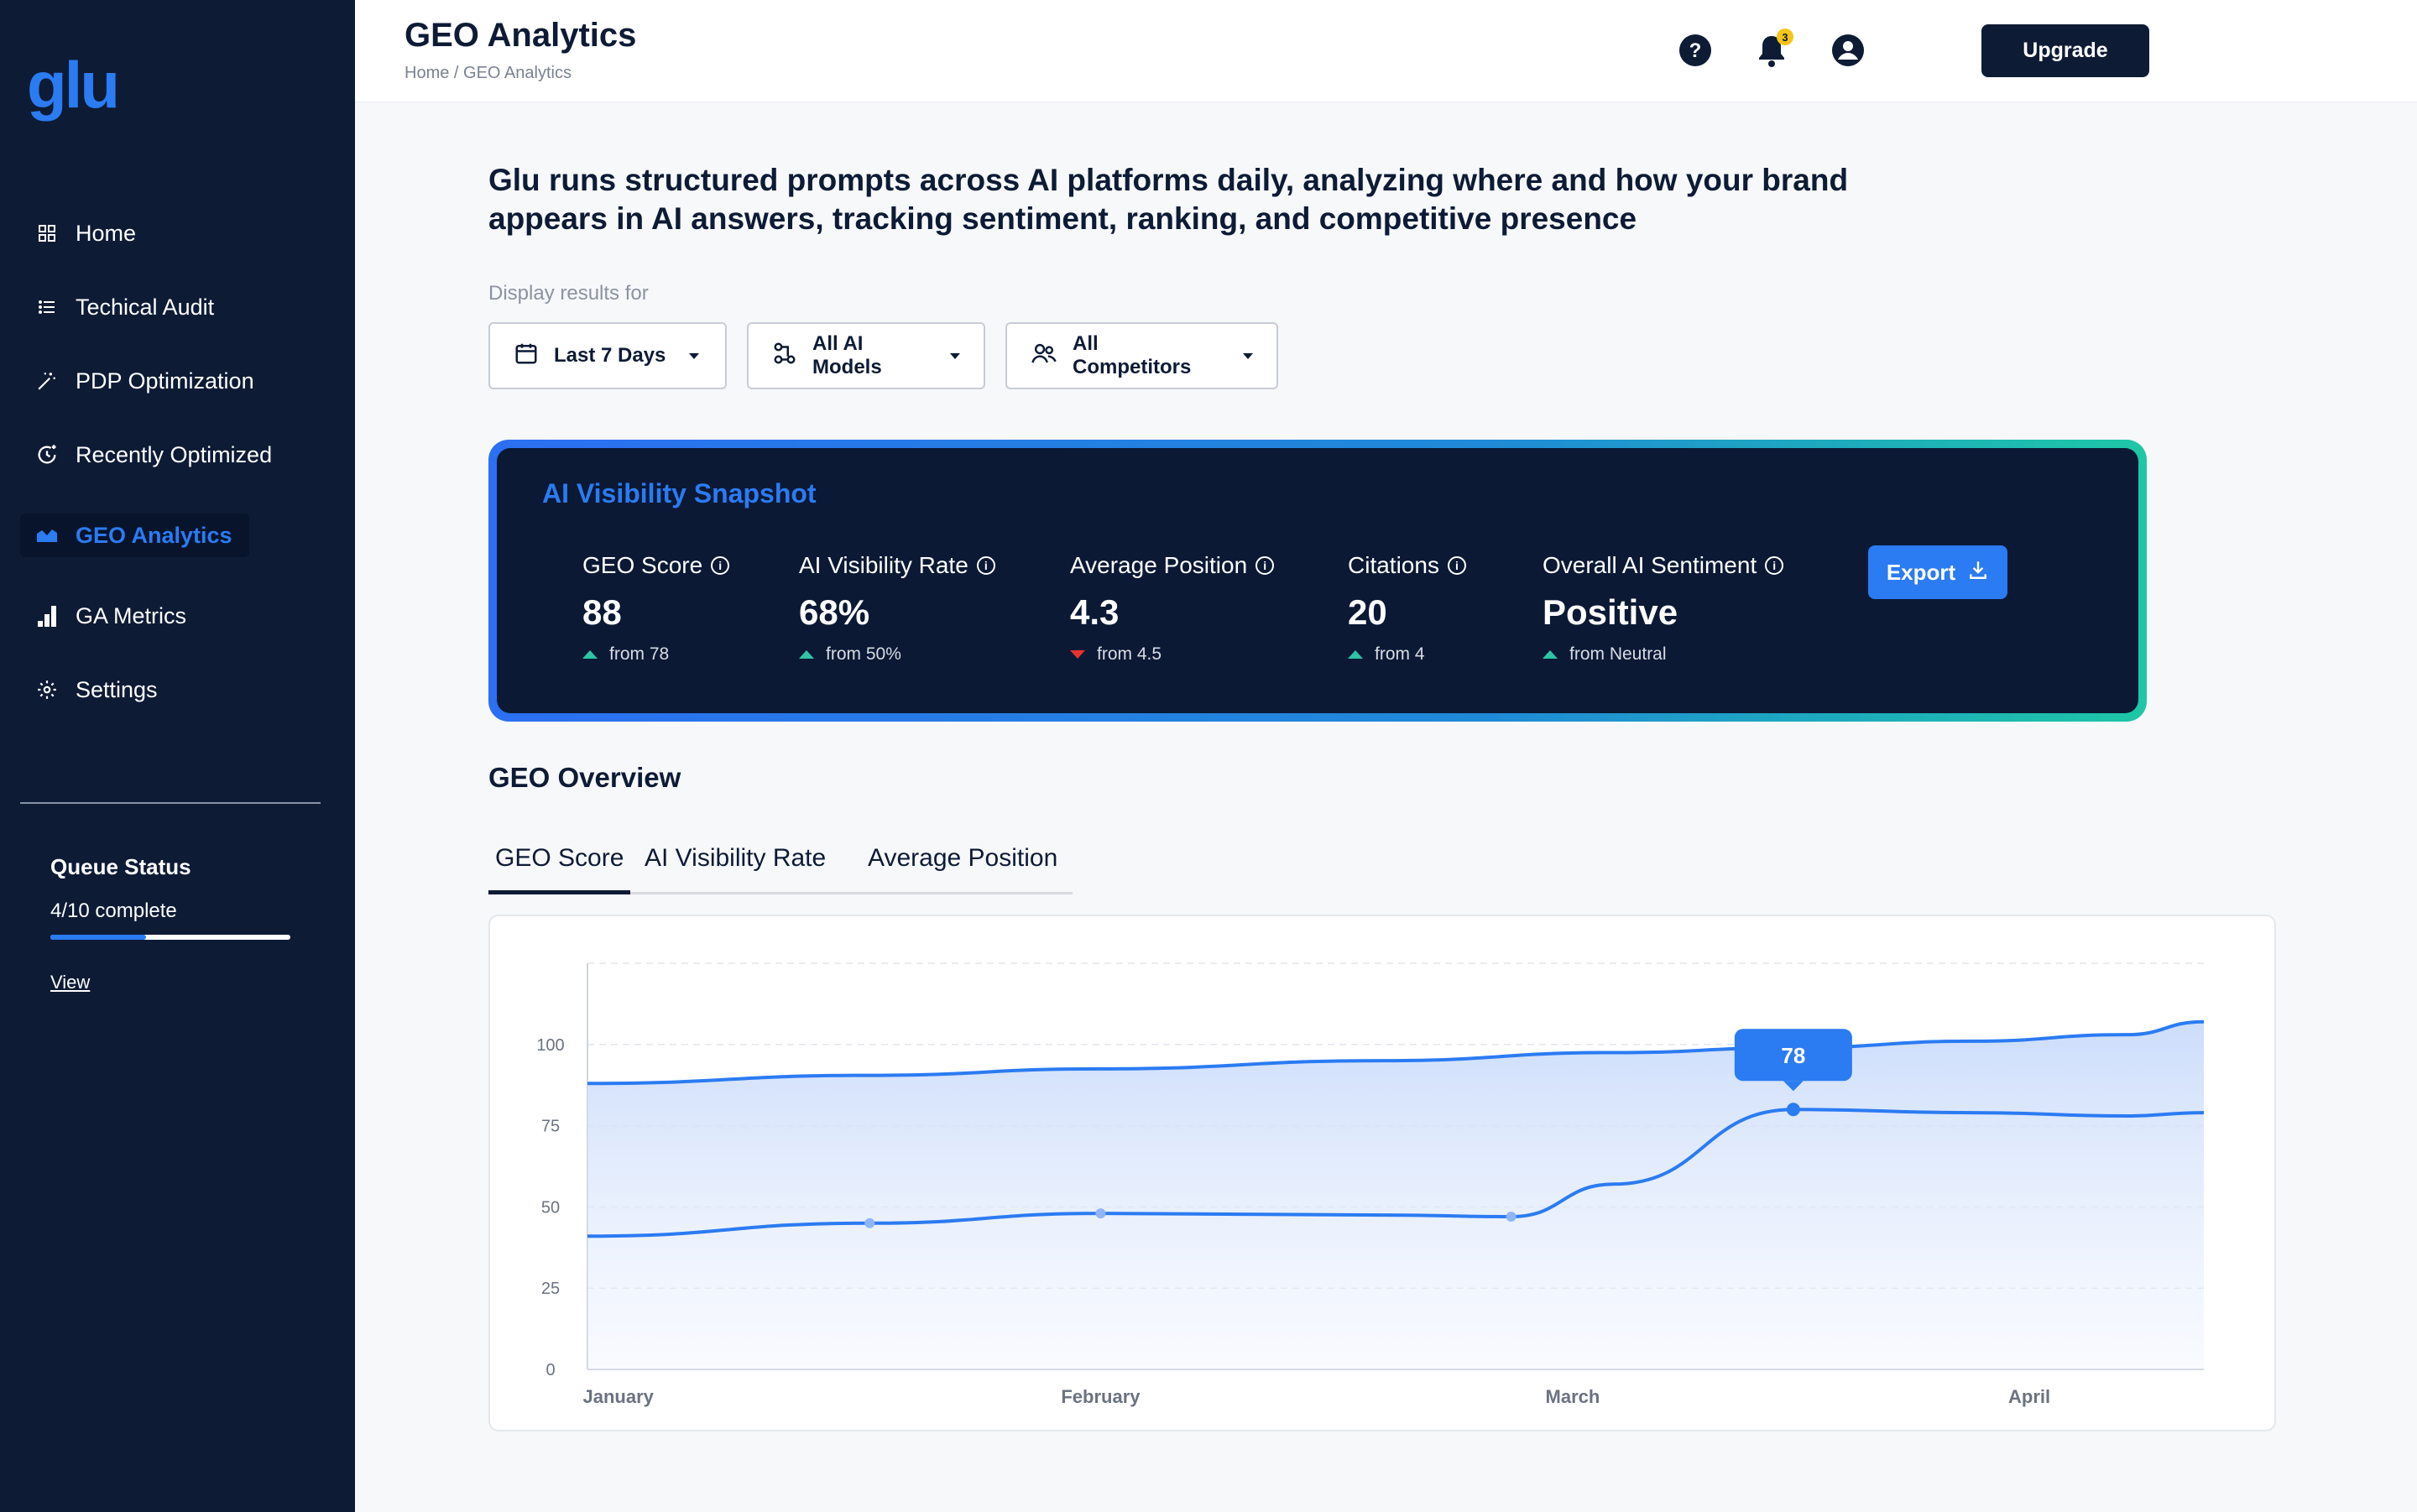 This screenshot has width=2417, height=1512. Describe the element at coordinates (602, 612) in the screenshot. I see `metric-value: 88` at that location.